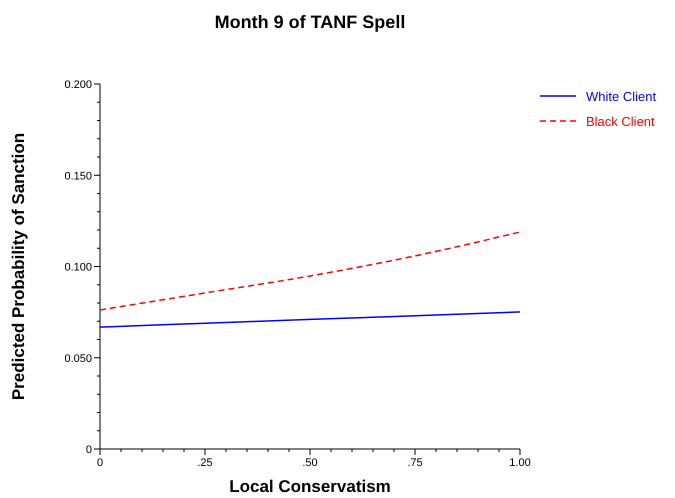 Image resolution: width=675 pixels, height=498 pixels. Describe the element at coordinates (89, 450) in the screenshot. I see `y-tick-label: 0` at that location.